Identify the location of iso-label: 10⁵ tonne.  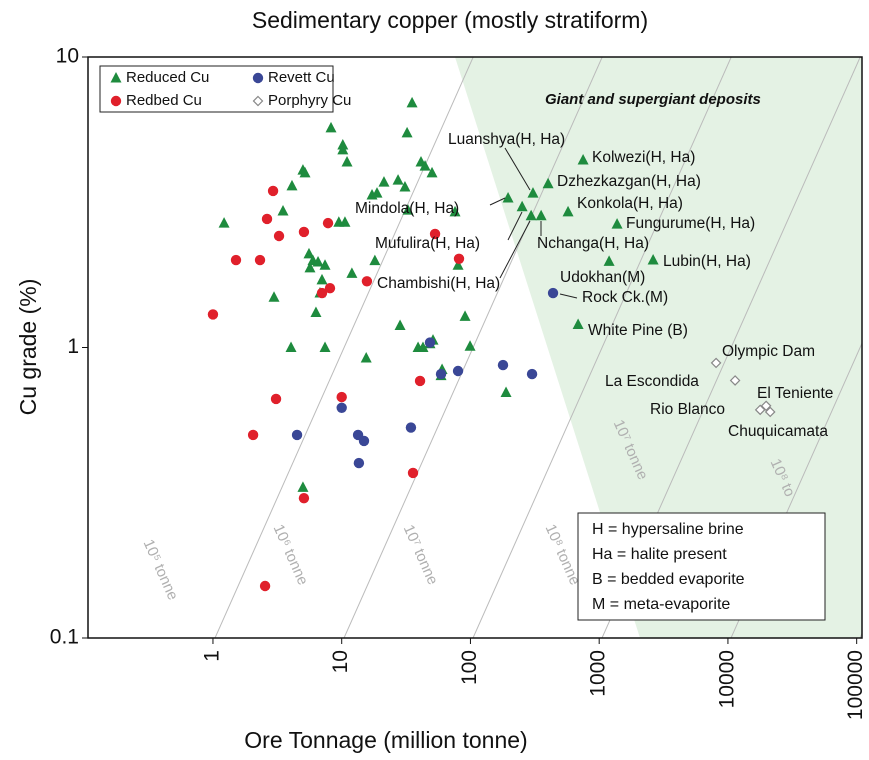
(161, 570).